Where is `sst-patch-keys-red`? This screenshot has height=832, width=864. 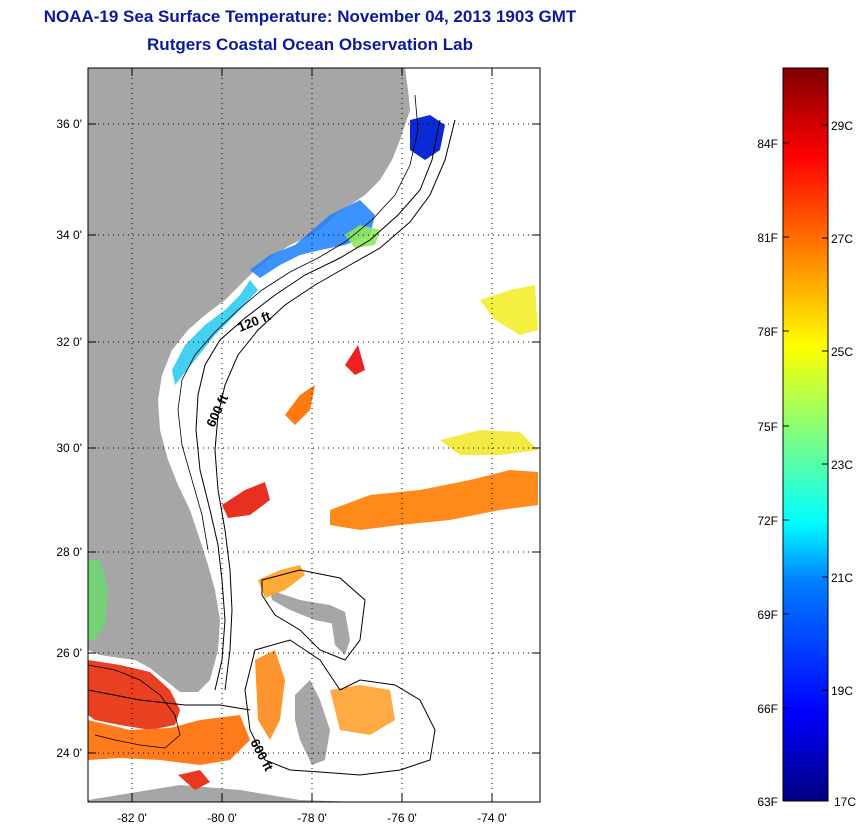 sst-patch-keys-red is located at coordinates (194, 780).